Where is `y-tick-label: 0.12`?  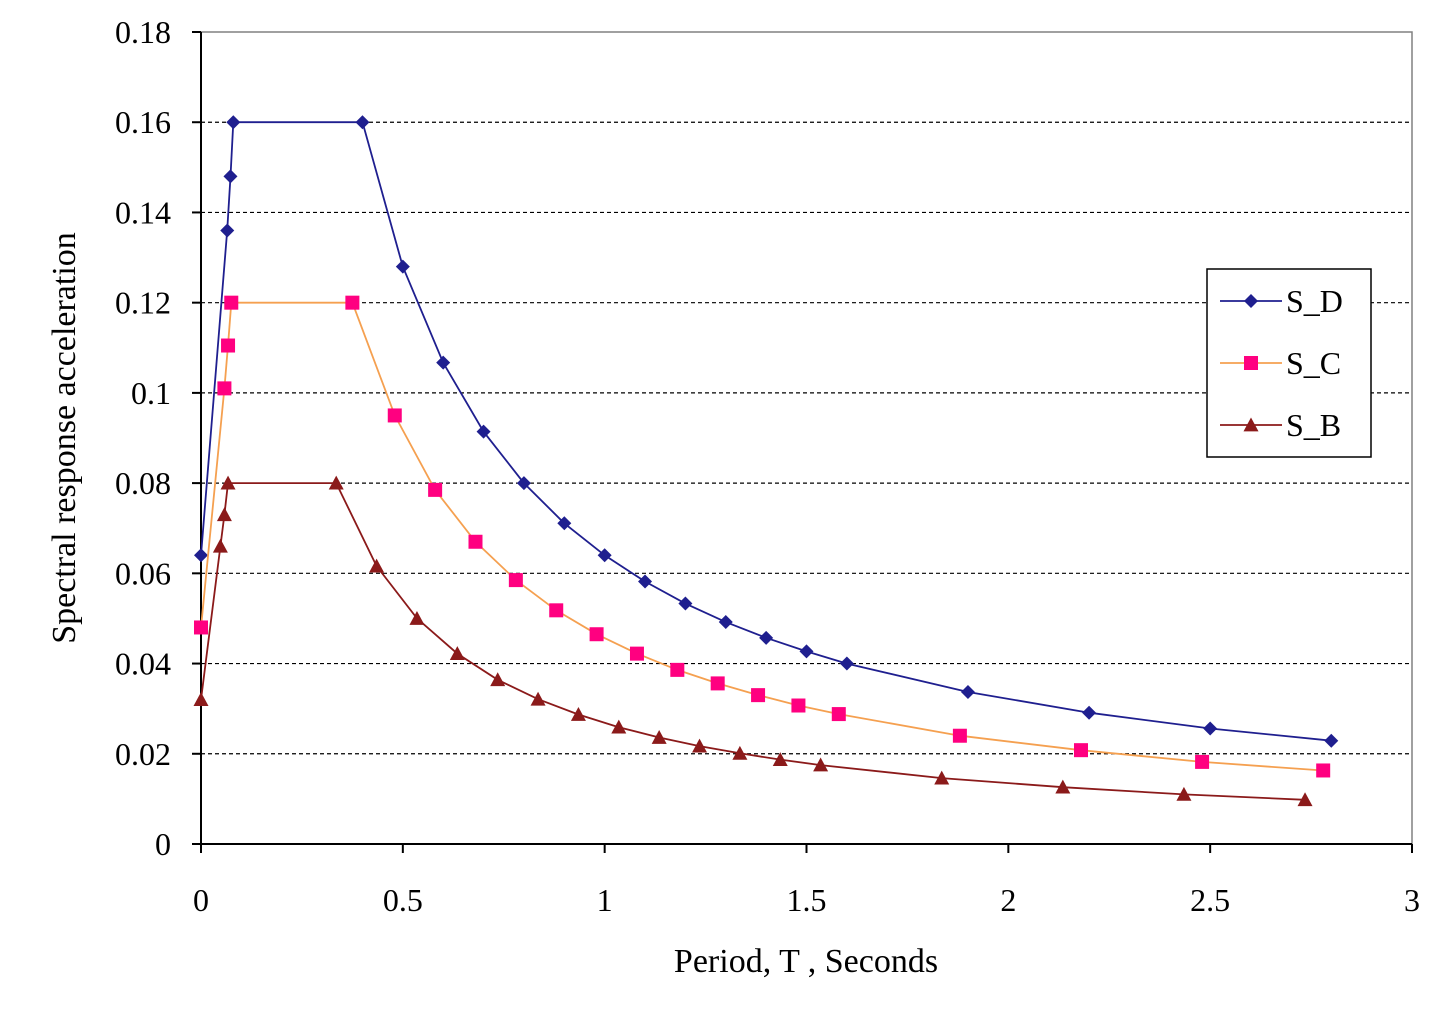 y-tick-label: 0.12 is located at coordinates (143, 303).